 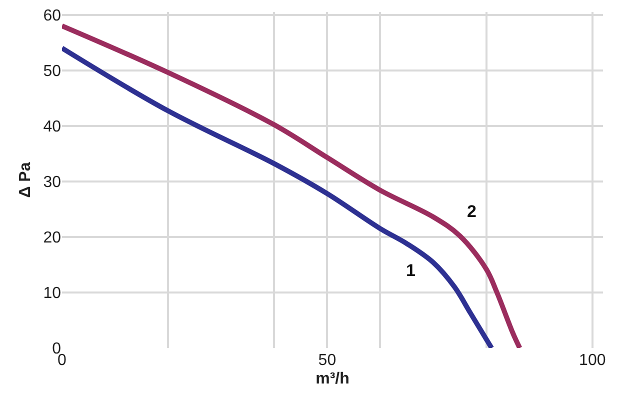 What do you see at coordinates (471, 211) in the screenshot?
I see `series-label: 2` at bounding box center [471, 211].